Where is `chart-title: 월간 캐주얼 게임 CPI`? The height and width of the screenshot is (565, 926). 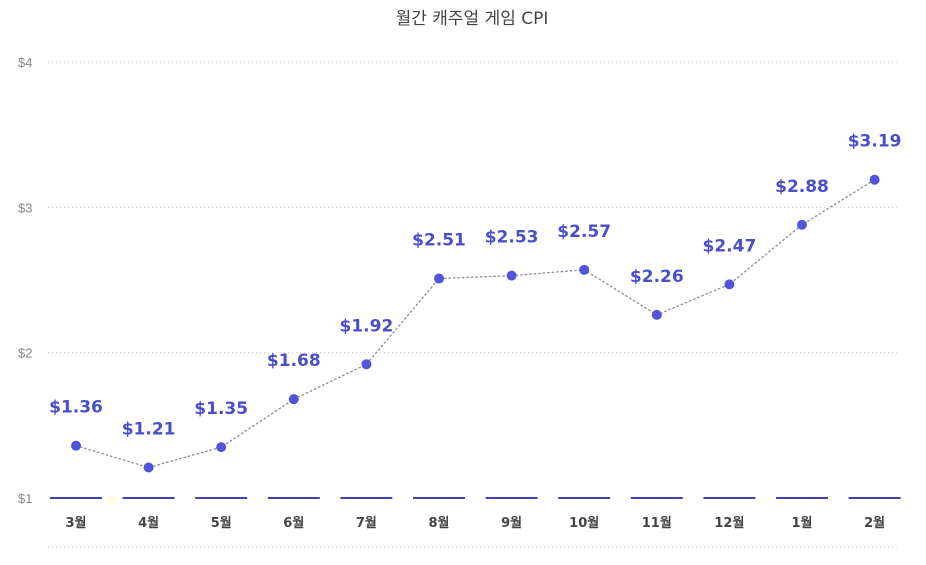
chart-title: 월간 캐주얼 게임 CPI is located at coordinates (472, 19).